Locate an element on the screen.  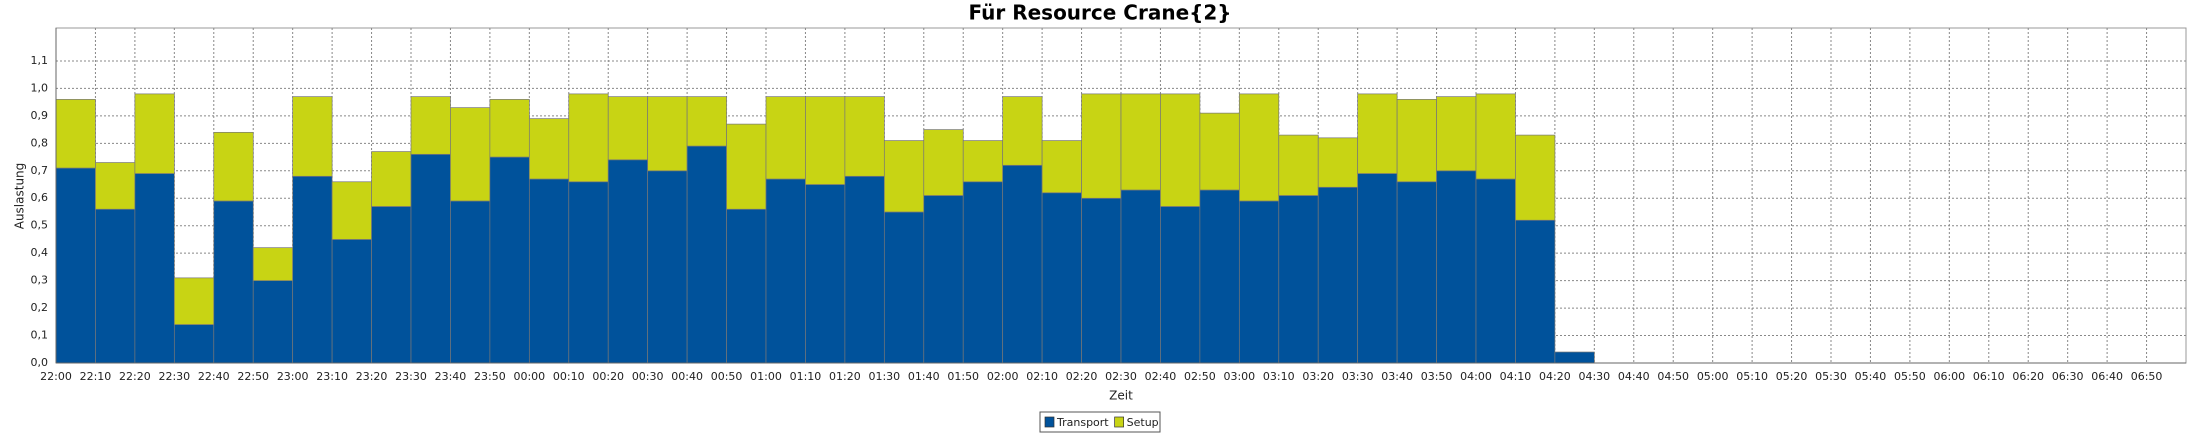
x-tick-label: 04:40 is located at coordinates (1634, 376).